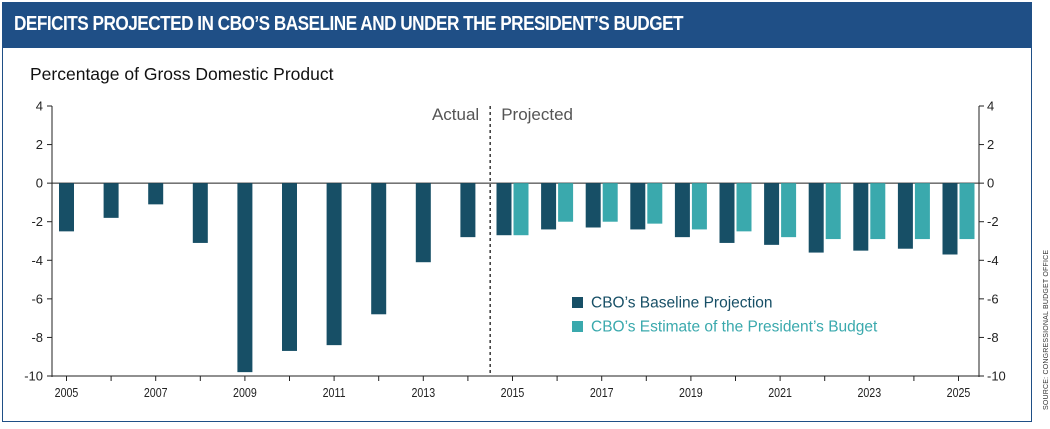 The width and height of the screenshot is (1050, 429). What do you see at coordinates (423, 223) in the screenshot?
I see `bar-baseline-2013` at bounding box center [423, 223].